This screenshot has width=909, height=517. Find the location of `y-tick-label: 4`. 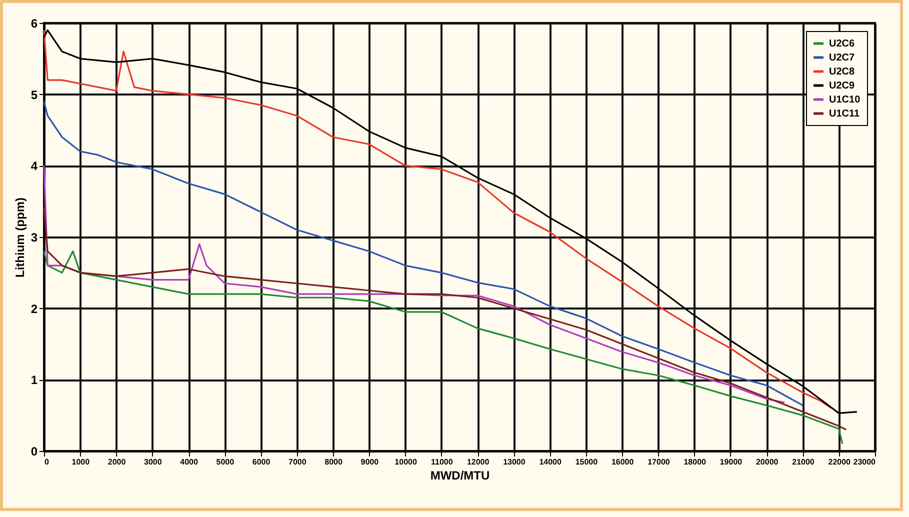

y-tick-label: 4 is located at coordinates (34, 166).